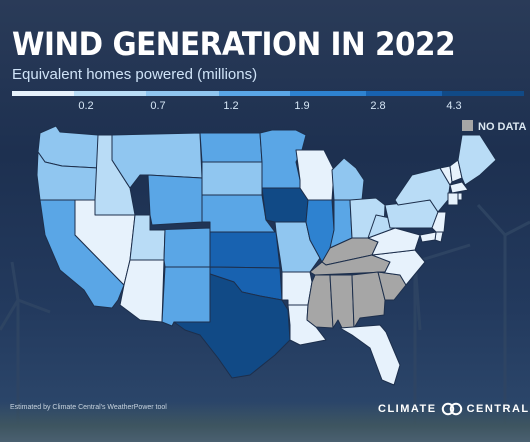 Image resolution: width=530 pixels, height=442 pixels. I want to click on legend-tick-label: 1.9, so click(302, 106).